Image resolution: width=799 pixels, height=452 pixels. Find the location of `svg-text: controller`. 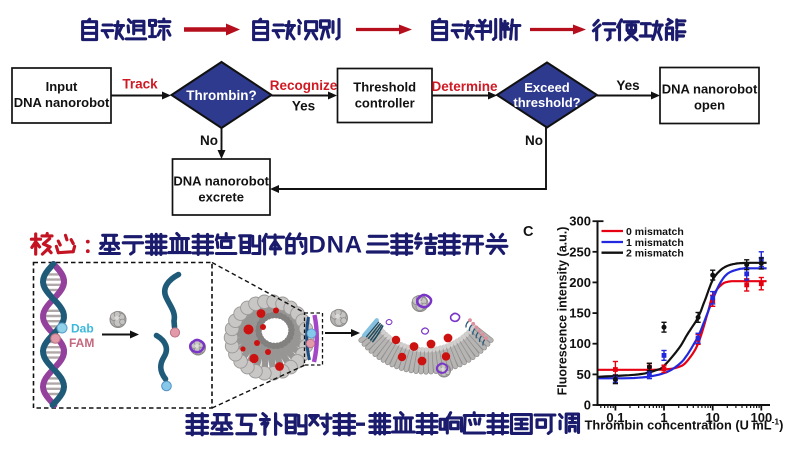

svg-text: controller is located at coordinates (385, 103).